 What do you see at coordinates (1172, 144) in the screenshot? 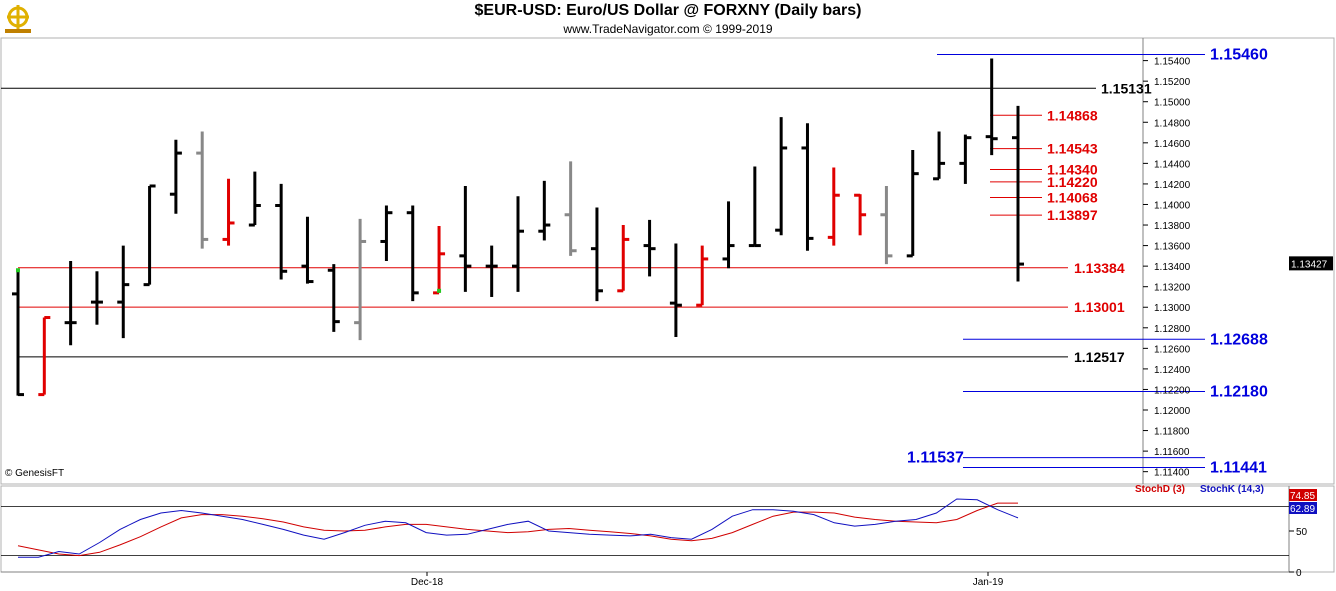
I see `price-axis-tick-label: 1.14600` at bounding box center [1172, 144].